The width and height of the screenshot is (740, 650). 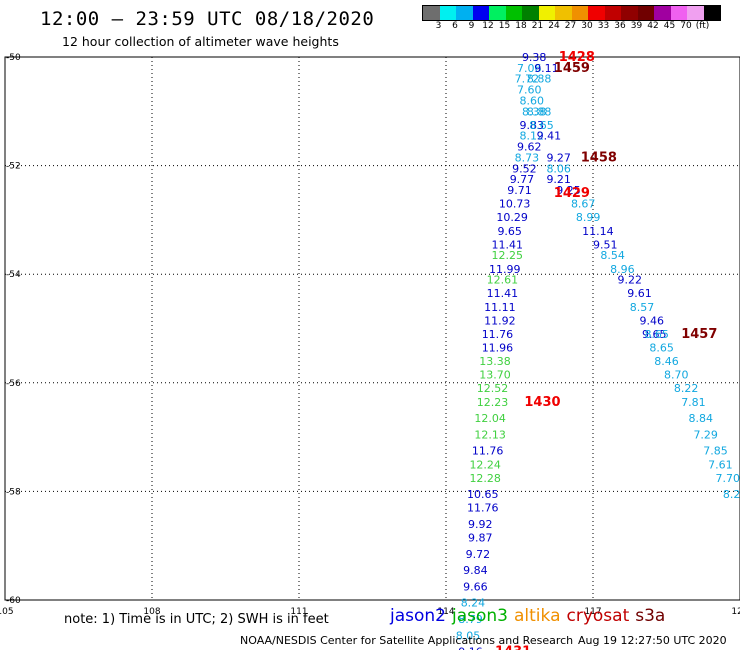 I want to click on color-scale-tick: 30, so click(x=587, y=26).